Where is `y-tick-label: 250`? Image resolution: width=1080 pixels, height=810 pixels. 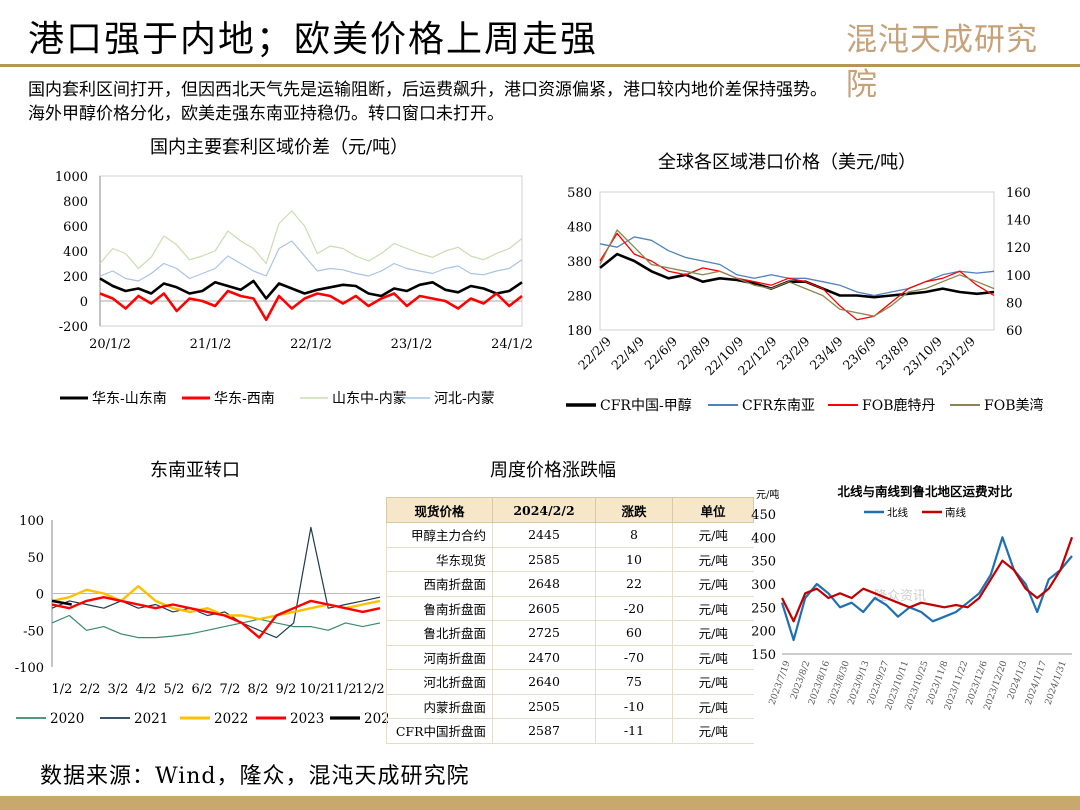
y-tick-label: 250 is located at coordinates (763, 608).